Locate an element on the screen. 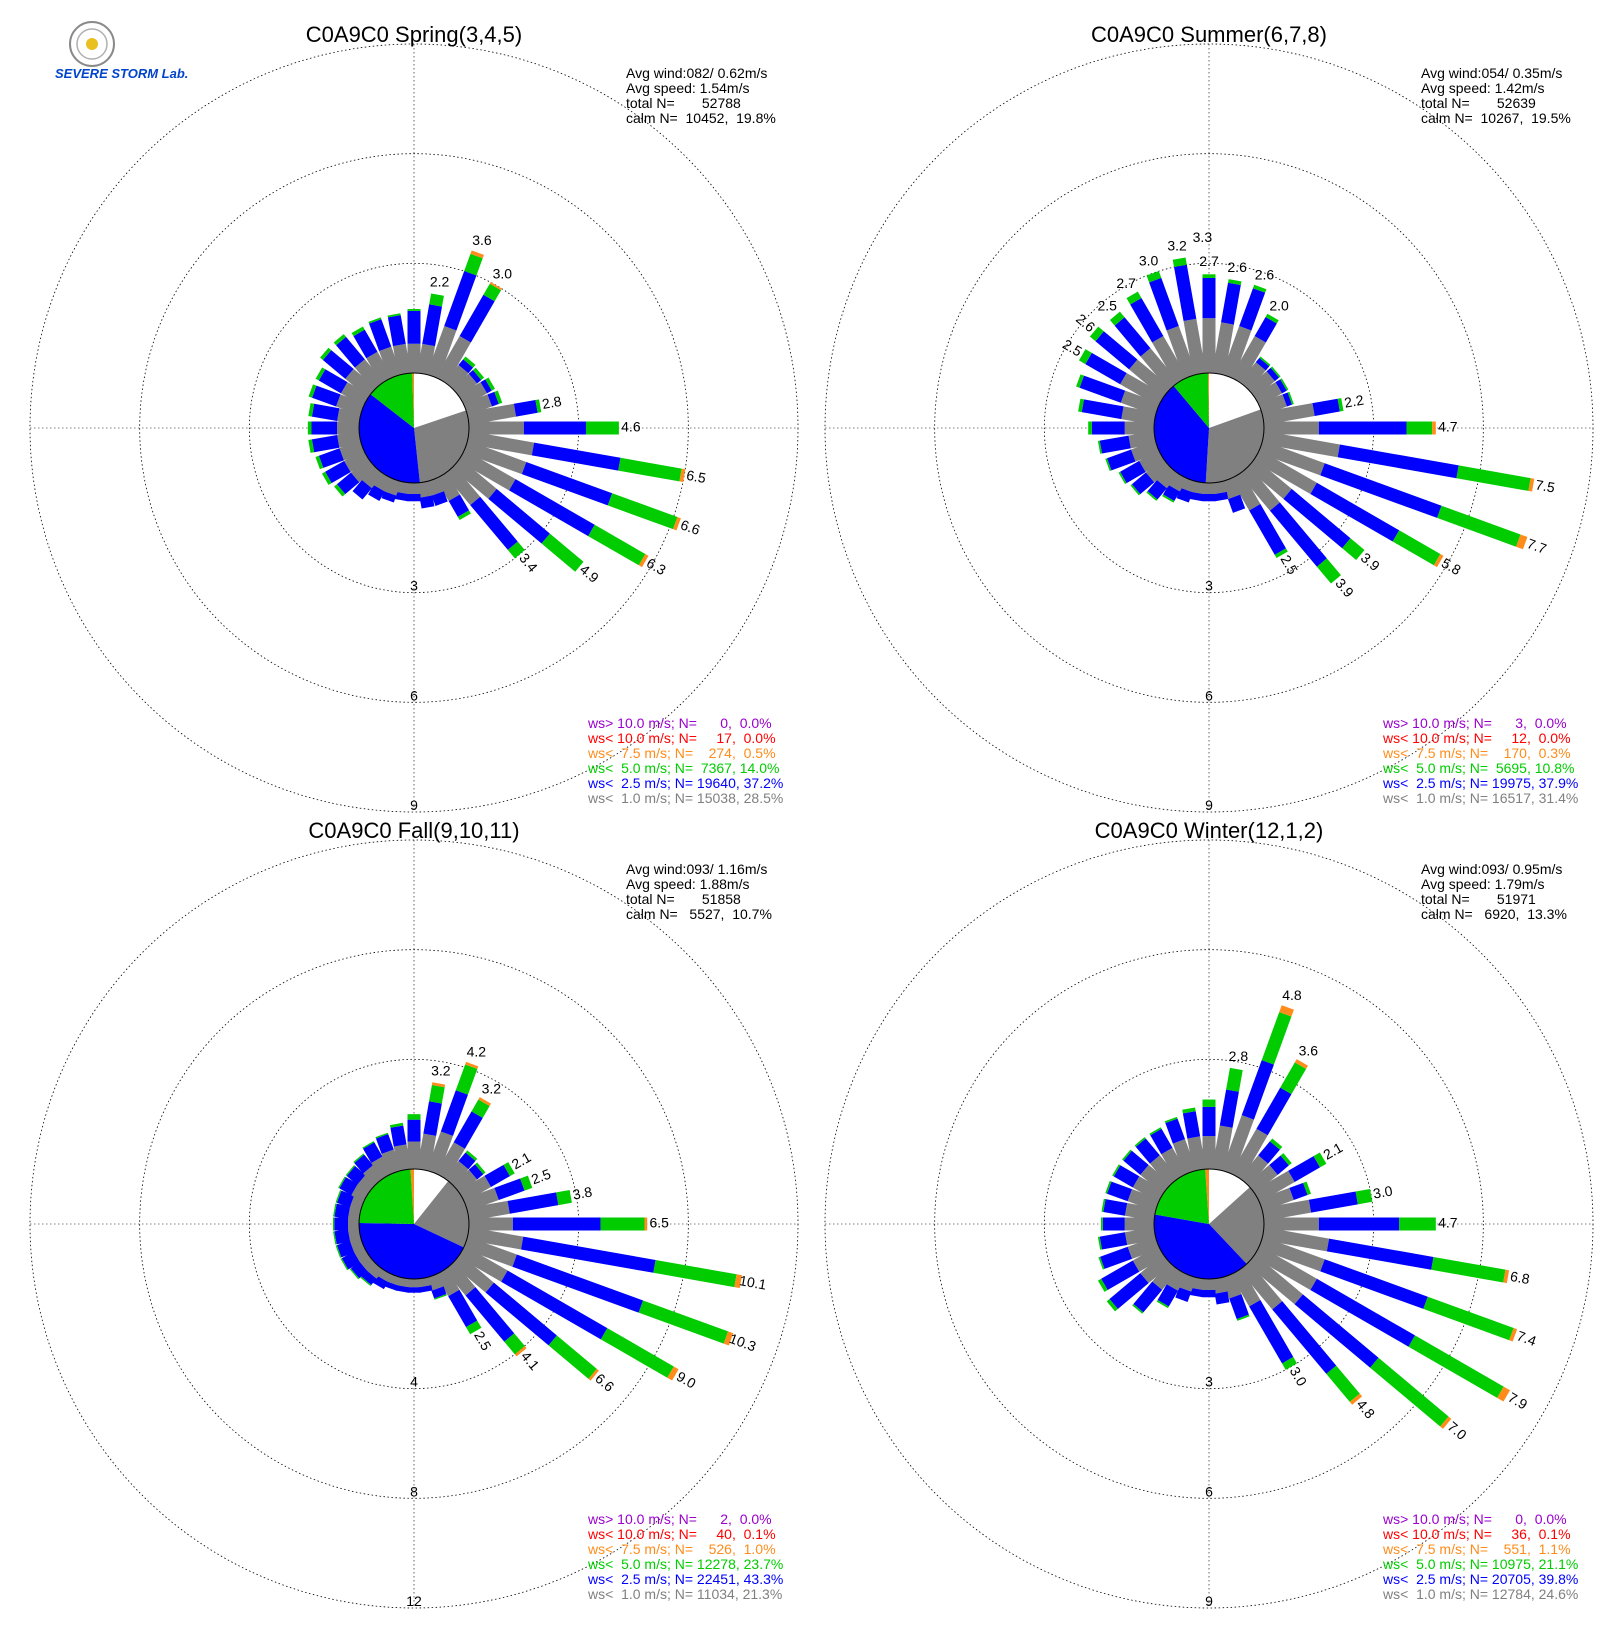  logo: SEVERE STORM Lab. is located at coordinates (121, 51).